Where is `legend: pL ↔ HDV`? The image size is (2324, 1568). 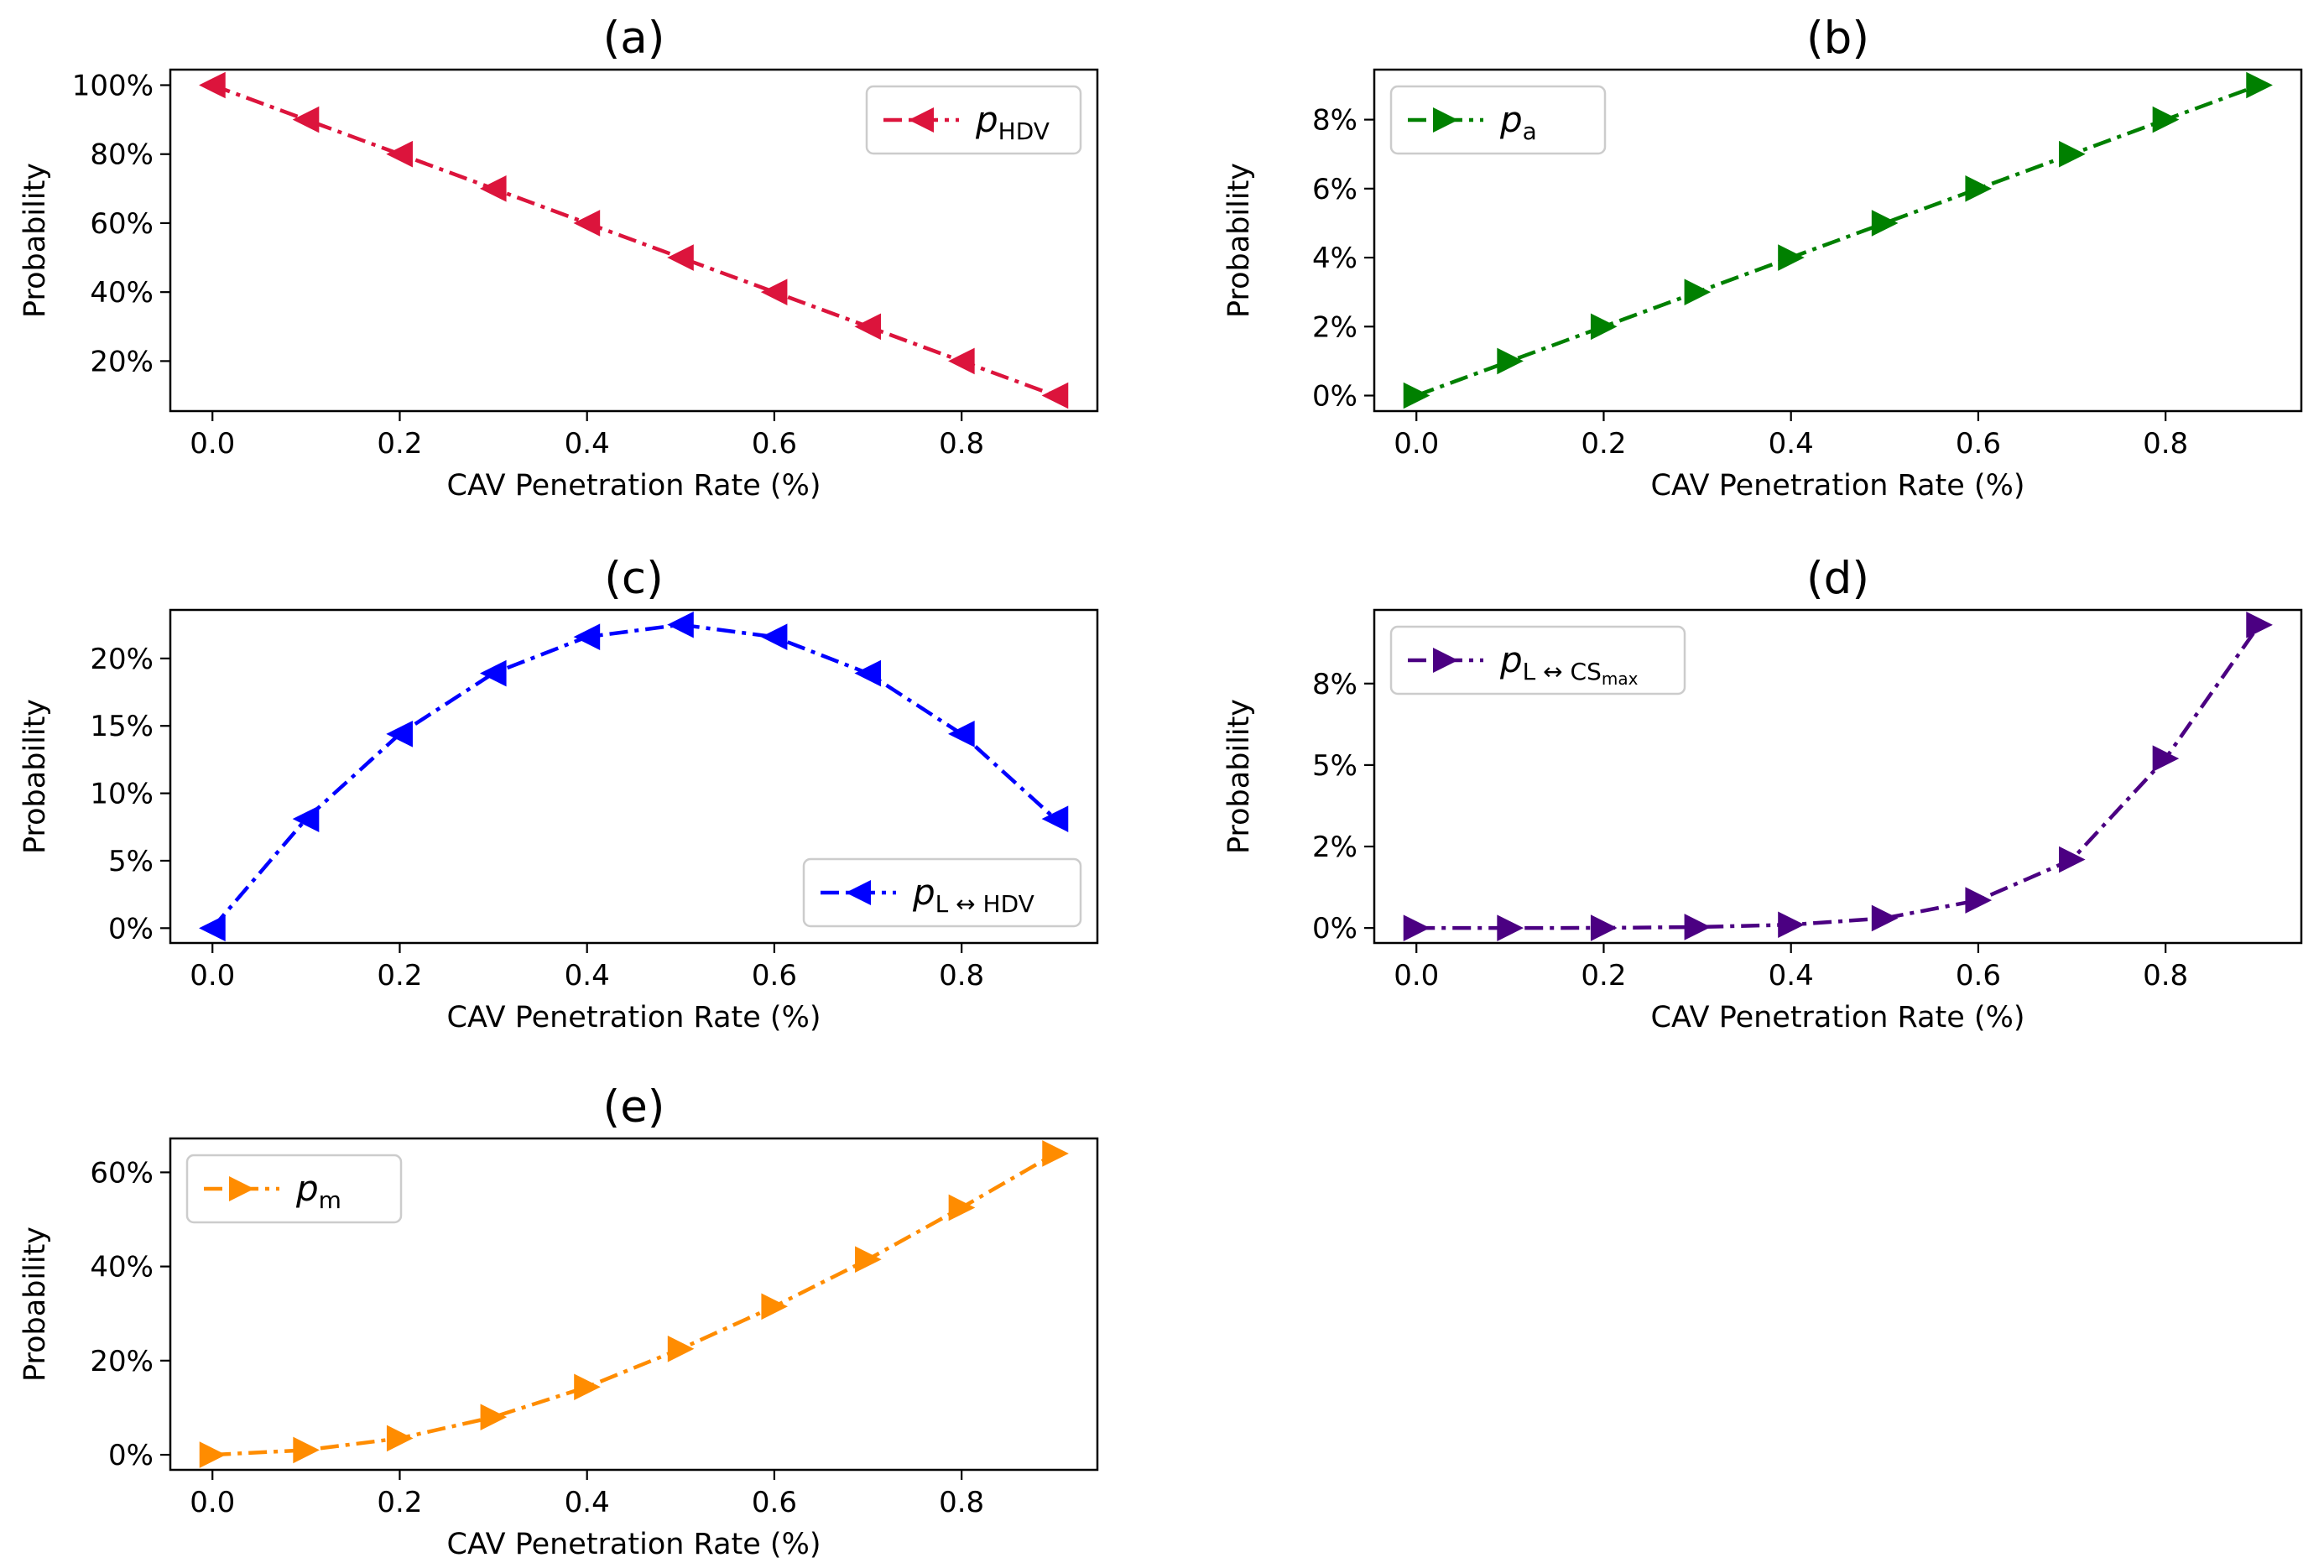
legend: pL ↔ HDV is located at coordinates (942, 892).